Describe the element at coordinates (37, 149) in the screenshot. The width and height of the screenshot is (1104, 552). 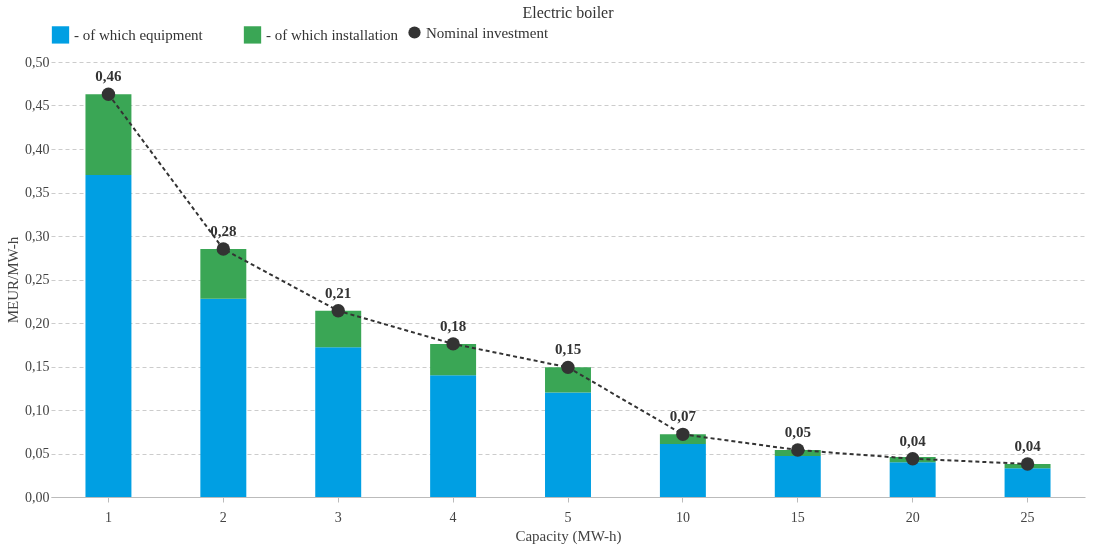
I see `y-tick-label: 0,40` at that location.